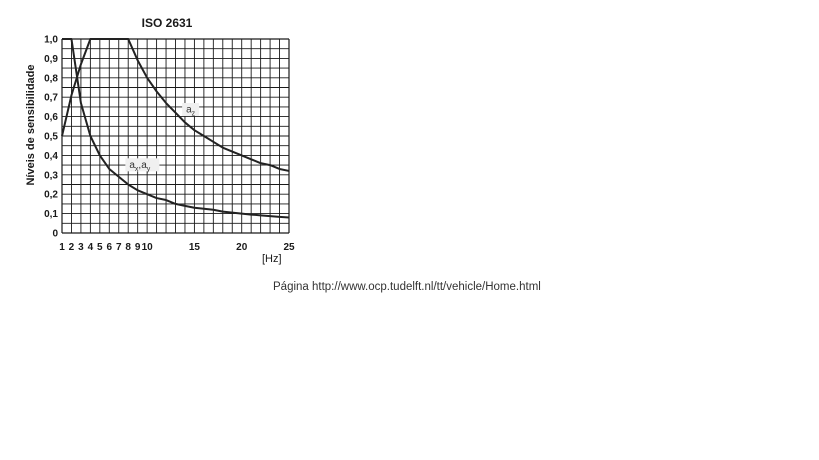  I want to click on series-axay-label-box, so click(142, 165).